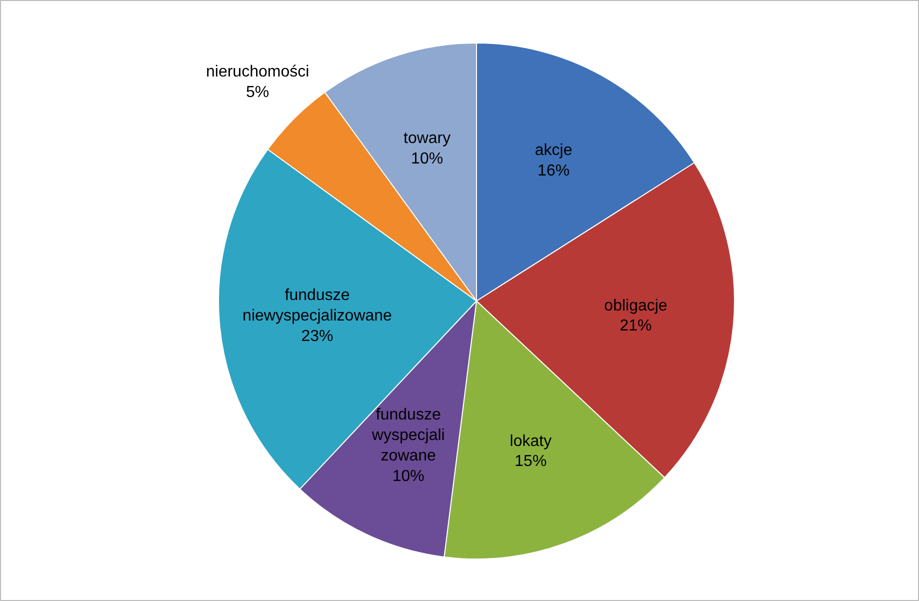 Image resolution: width=919 pixels, height=601 pixels. I want to click on slice-label: nieruchomości, so click(258, 71).